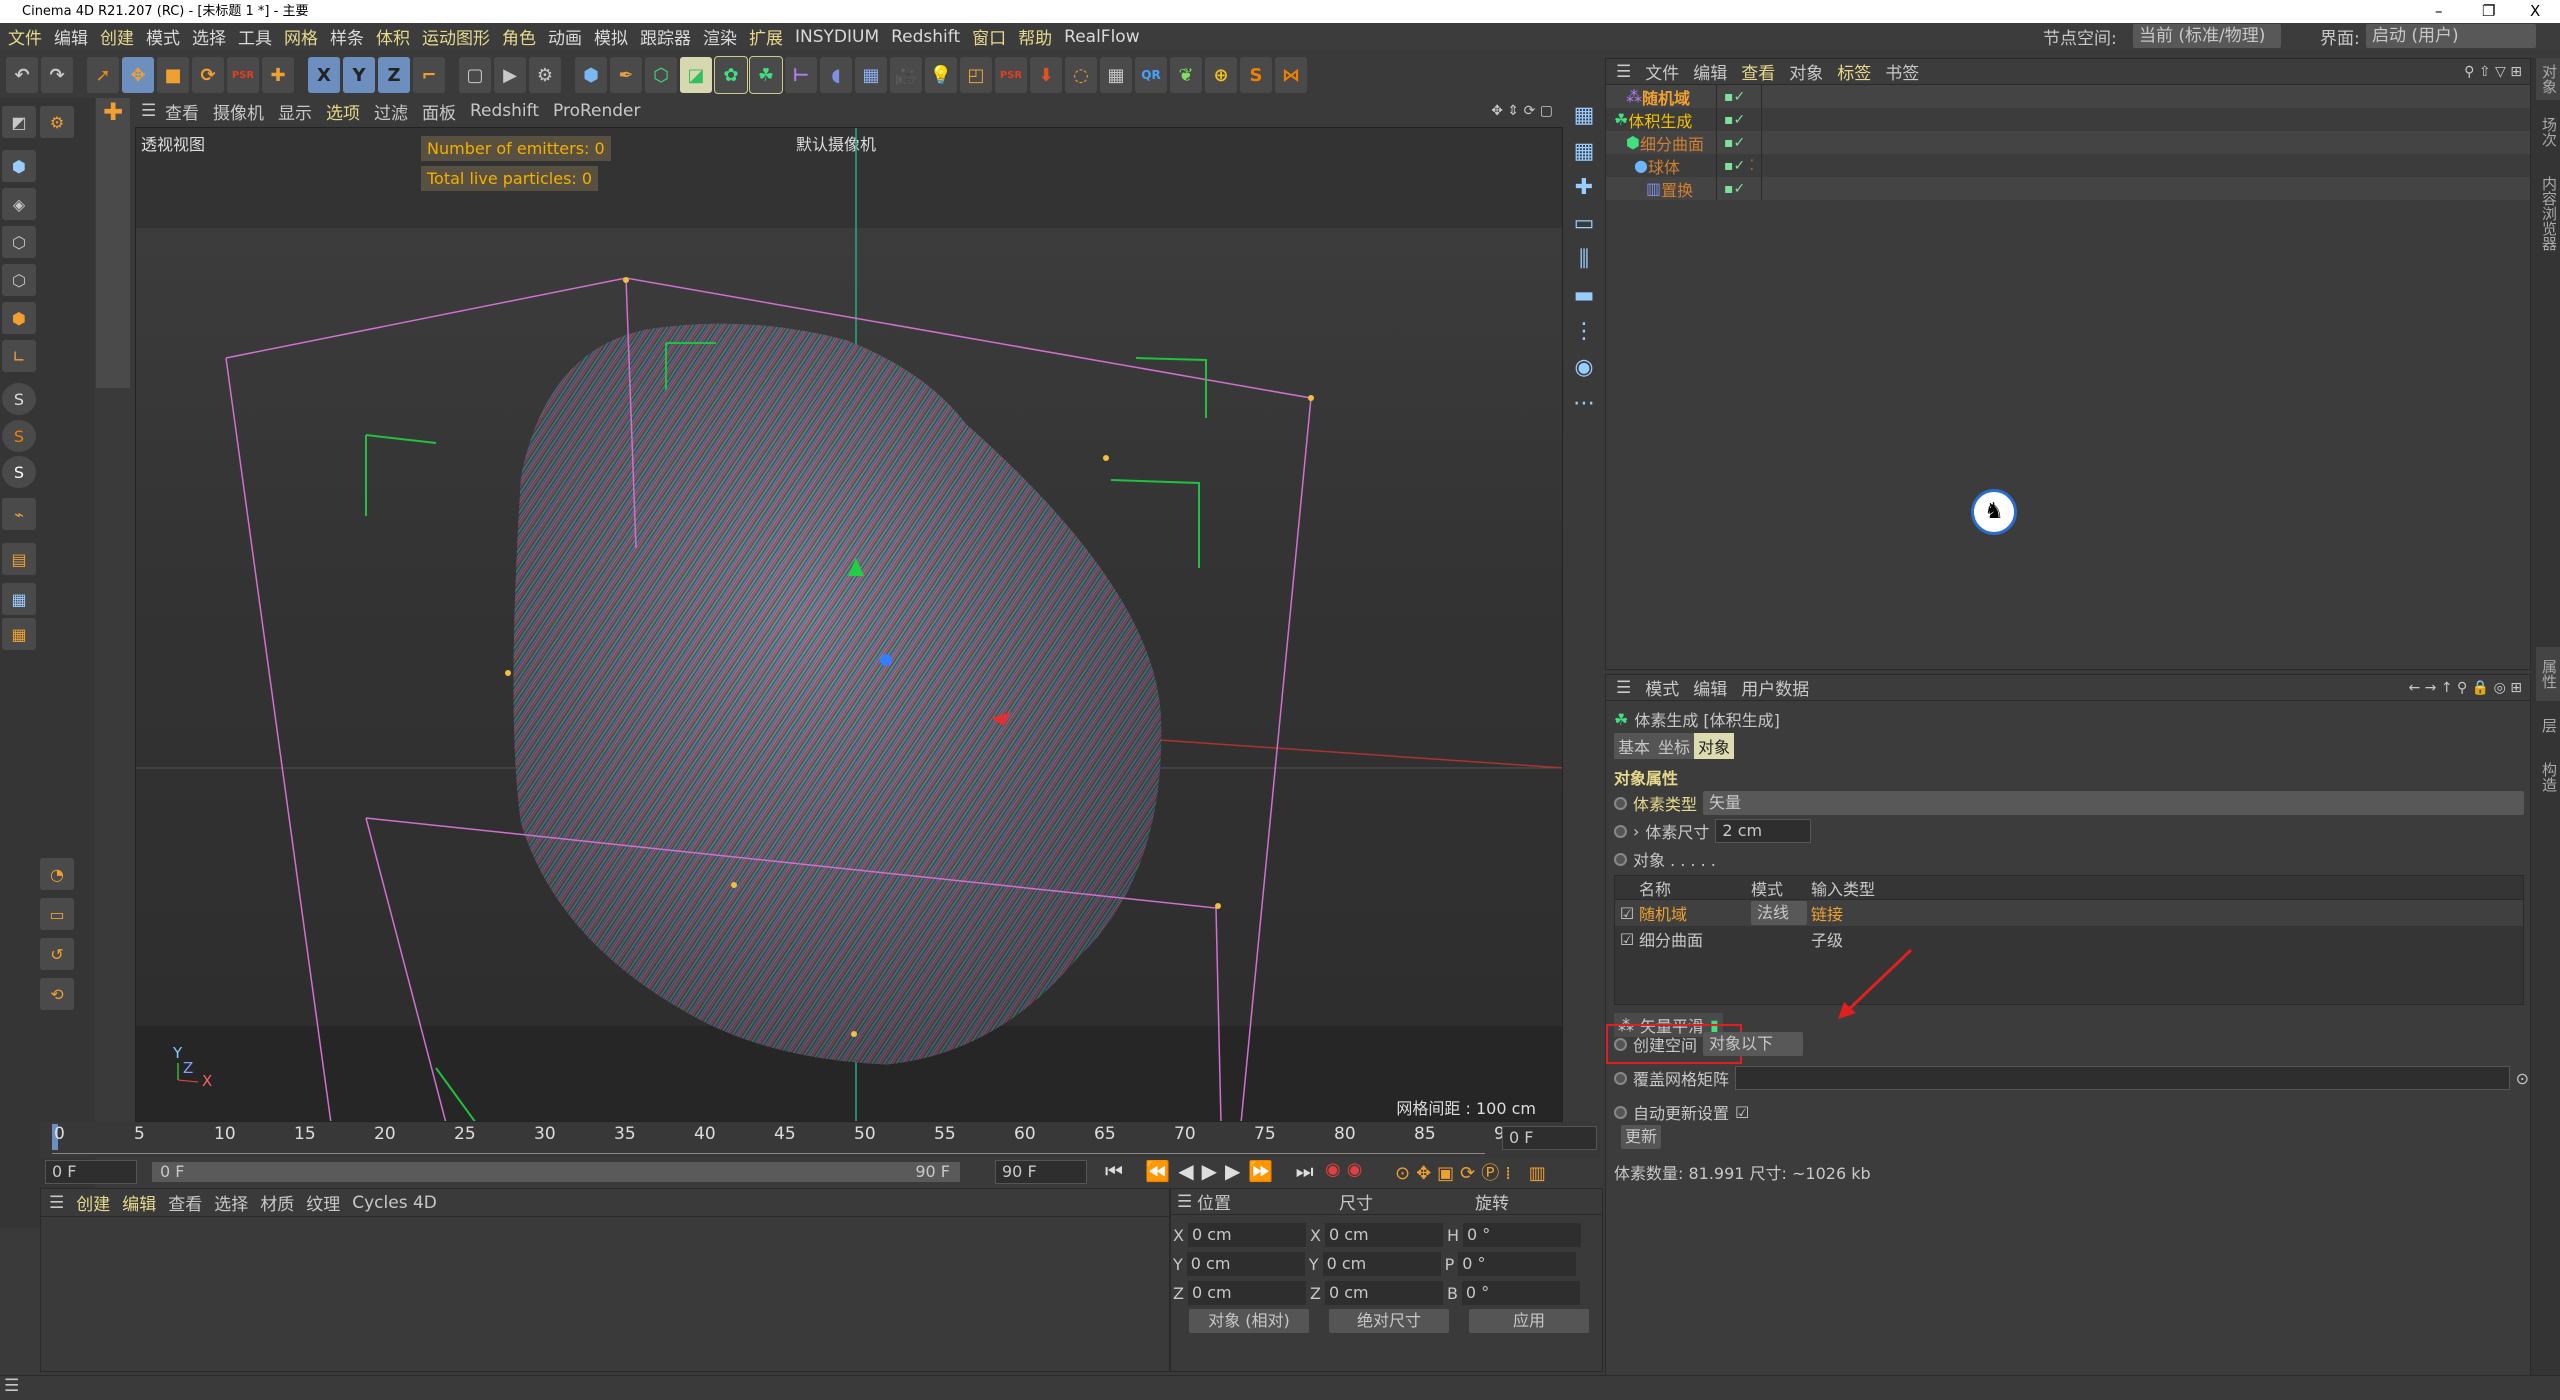 The image size is (2560, 1400). Describe the element at coordinates (2439, 11) in the screenshot. I see `minimize-button: –` at that location.